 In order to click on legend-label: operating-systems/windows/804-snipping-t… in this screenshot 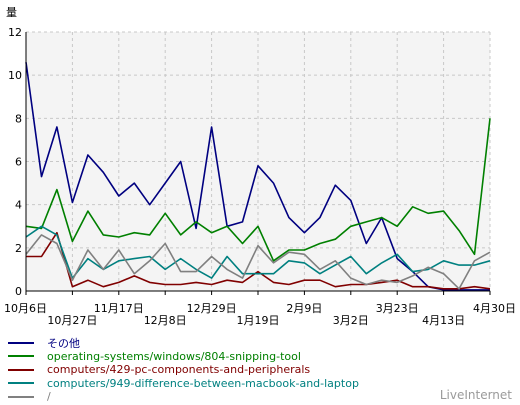, I will do `click(174, 356)`.